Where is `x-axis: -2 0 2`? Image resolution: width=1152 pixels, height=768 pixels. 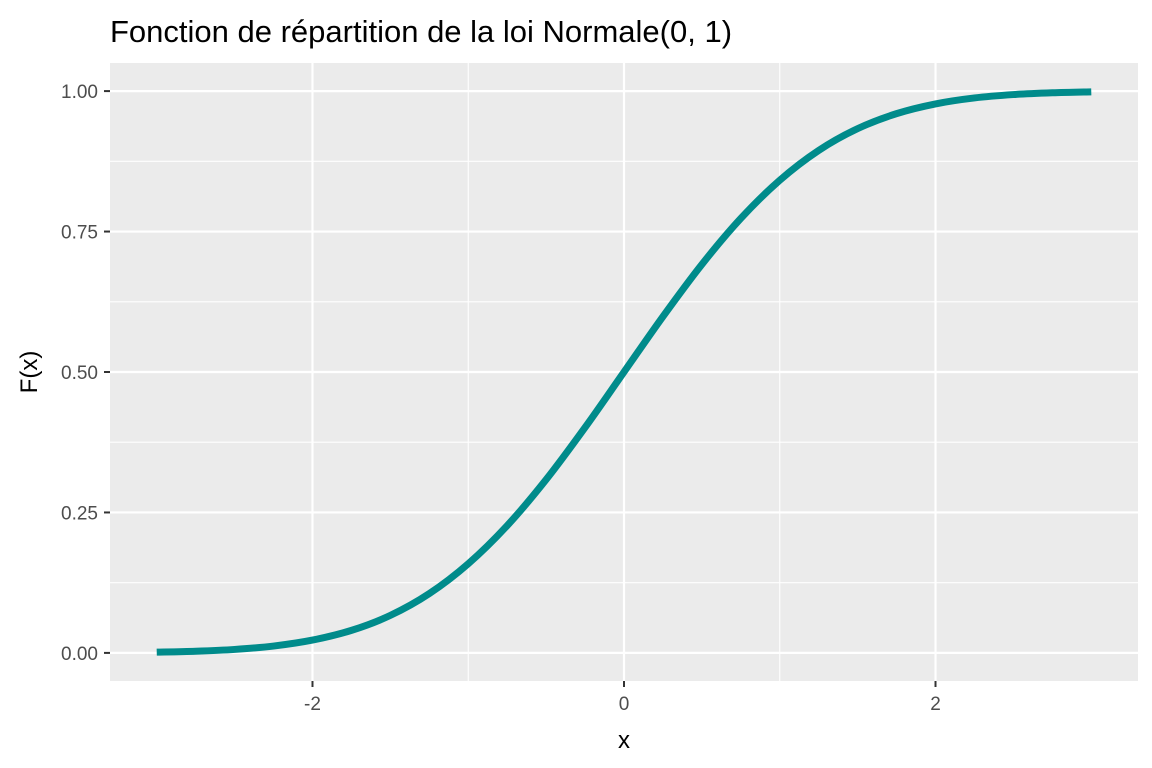
x-axis: -2 0 2 is located at coordinates (622, 698).